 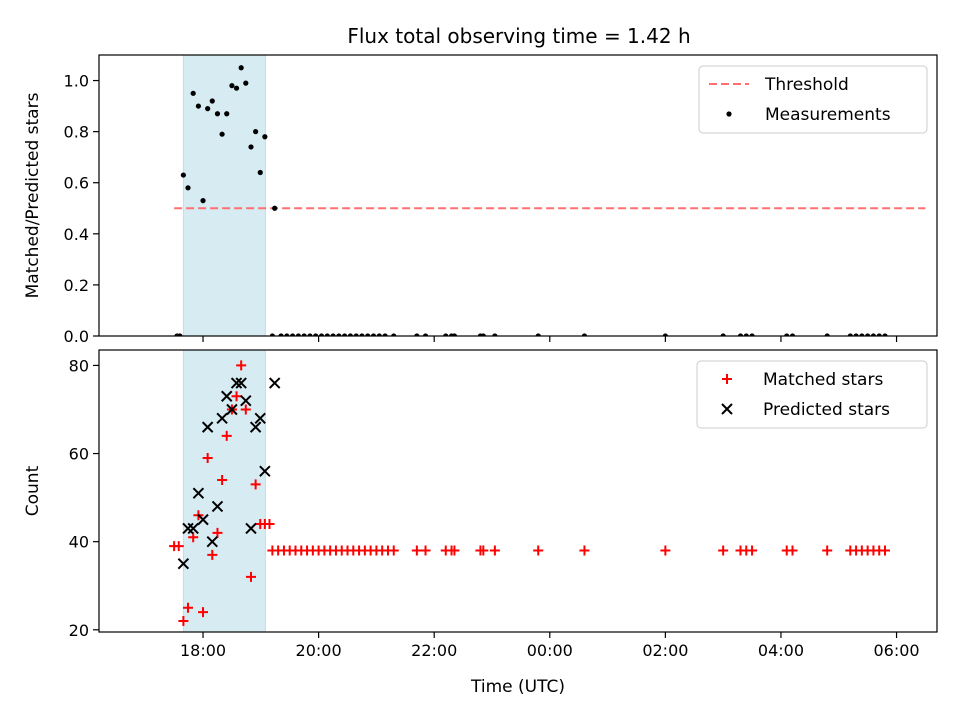 I want to click on y-axis-label: Matched/Predicted stars, so click(x=33, y=195).